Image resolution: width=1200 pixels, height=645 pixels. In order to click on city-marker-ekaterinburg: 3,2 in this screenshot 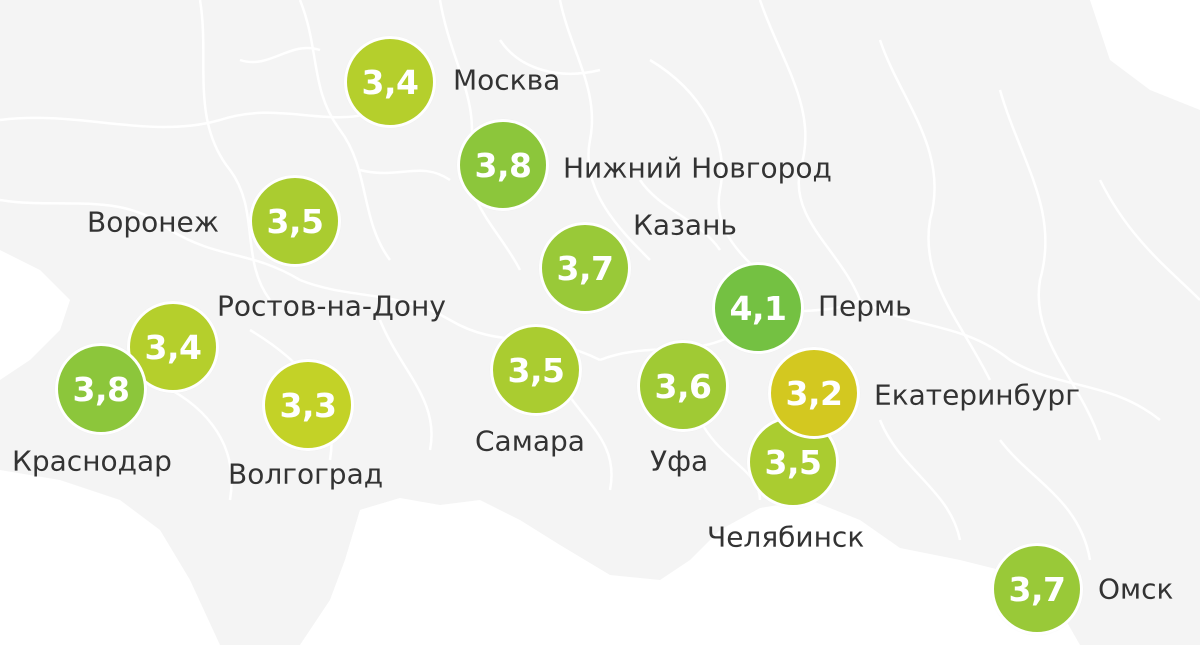, I will do `click(814, 393)`.